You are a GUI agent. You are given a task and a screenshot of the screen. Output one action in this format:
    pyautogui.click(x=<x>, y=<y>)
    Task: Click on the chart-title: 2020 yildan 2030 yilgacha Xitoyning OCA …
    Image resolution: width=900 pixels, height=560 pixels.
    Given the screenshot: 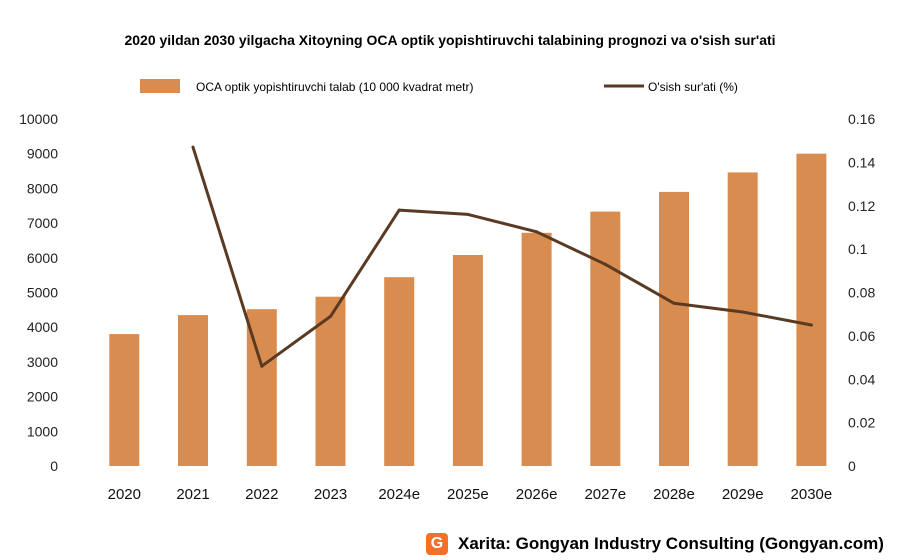 What is the action you would take?
    pyautogui.click(x=450, y=40)
    